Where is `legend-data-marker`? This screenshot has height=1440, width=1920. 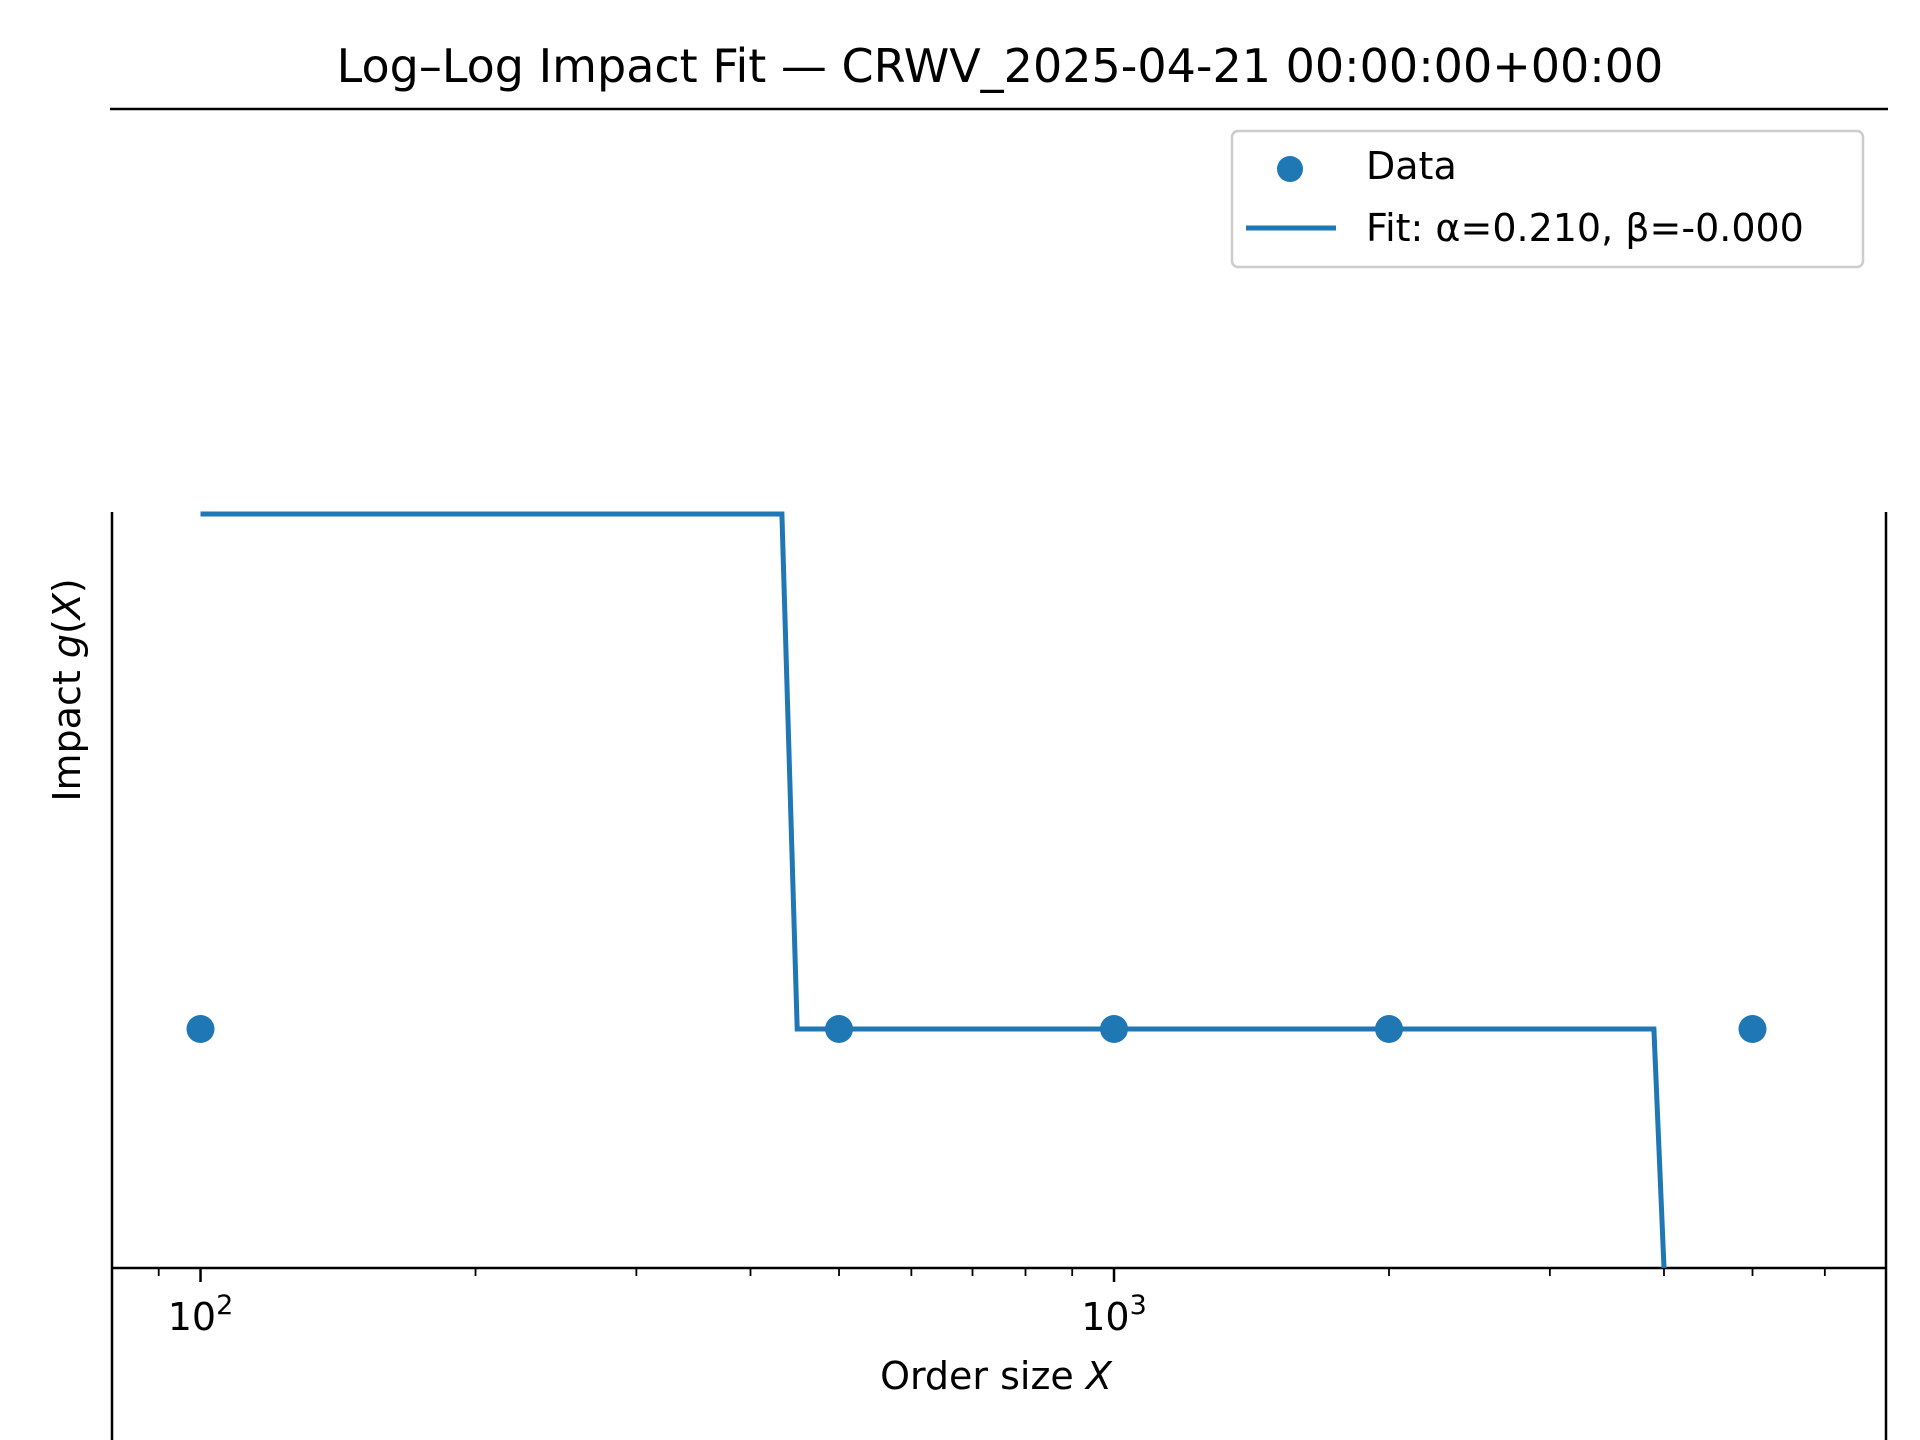 legend-data-marker is located at coordinates (1290, 169).